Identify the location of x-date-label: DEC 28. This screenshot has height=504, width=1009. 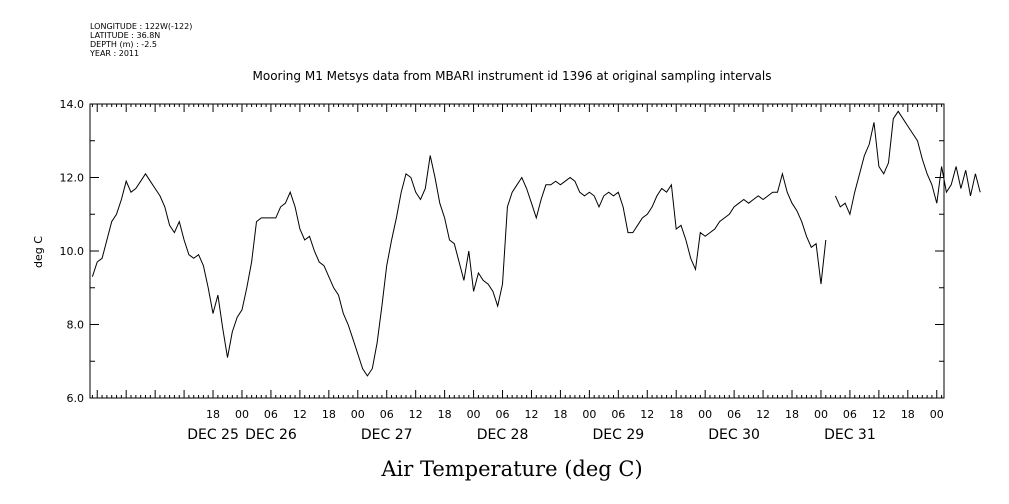
(503, 435).